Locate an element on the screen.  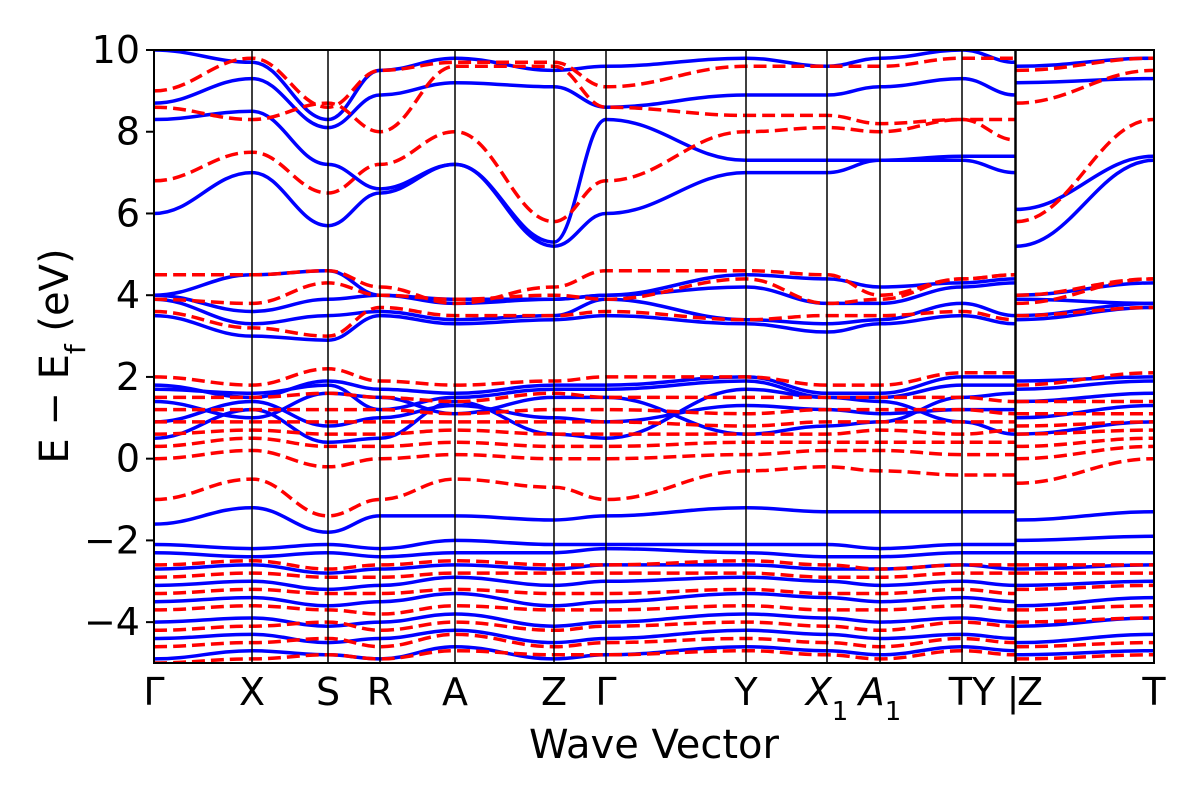
y-tick-label: 8 is located at coordinates (128, 132).